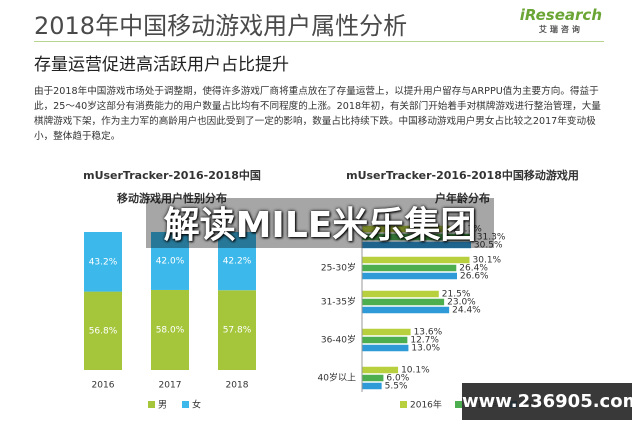 The height and width of the screenshot is (427, 640). I want to click on value-label: 23.0%, so click(461, 303).